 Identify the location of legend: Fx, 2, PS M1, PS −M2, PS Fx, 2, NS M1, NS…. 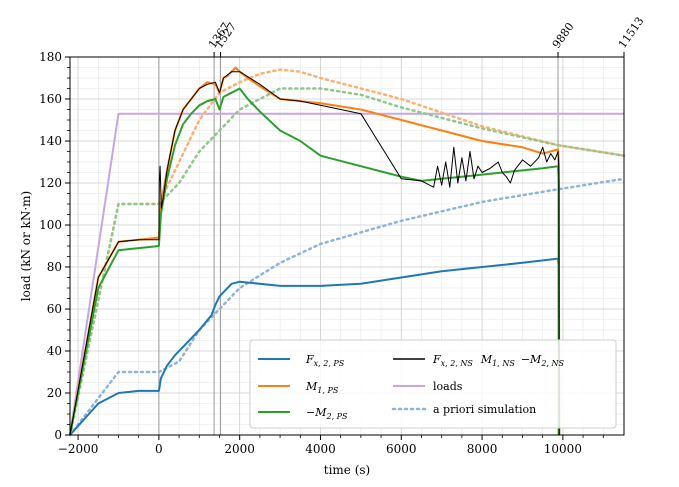
(433, 384).